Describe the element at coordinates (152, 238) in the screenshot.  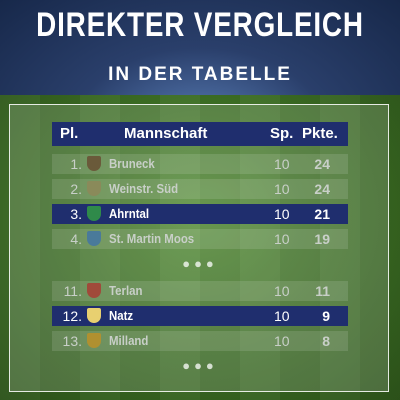
I see `row-team: St. Martin Moos` at that location.